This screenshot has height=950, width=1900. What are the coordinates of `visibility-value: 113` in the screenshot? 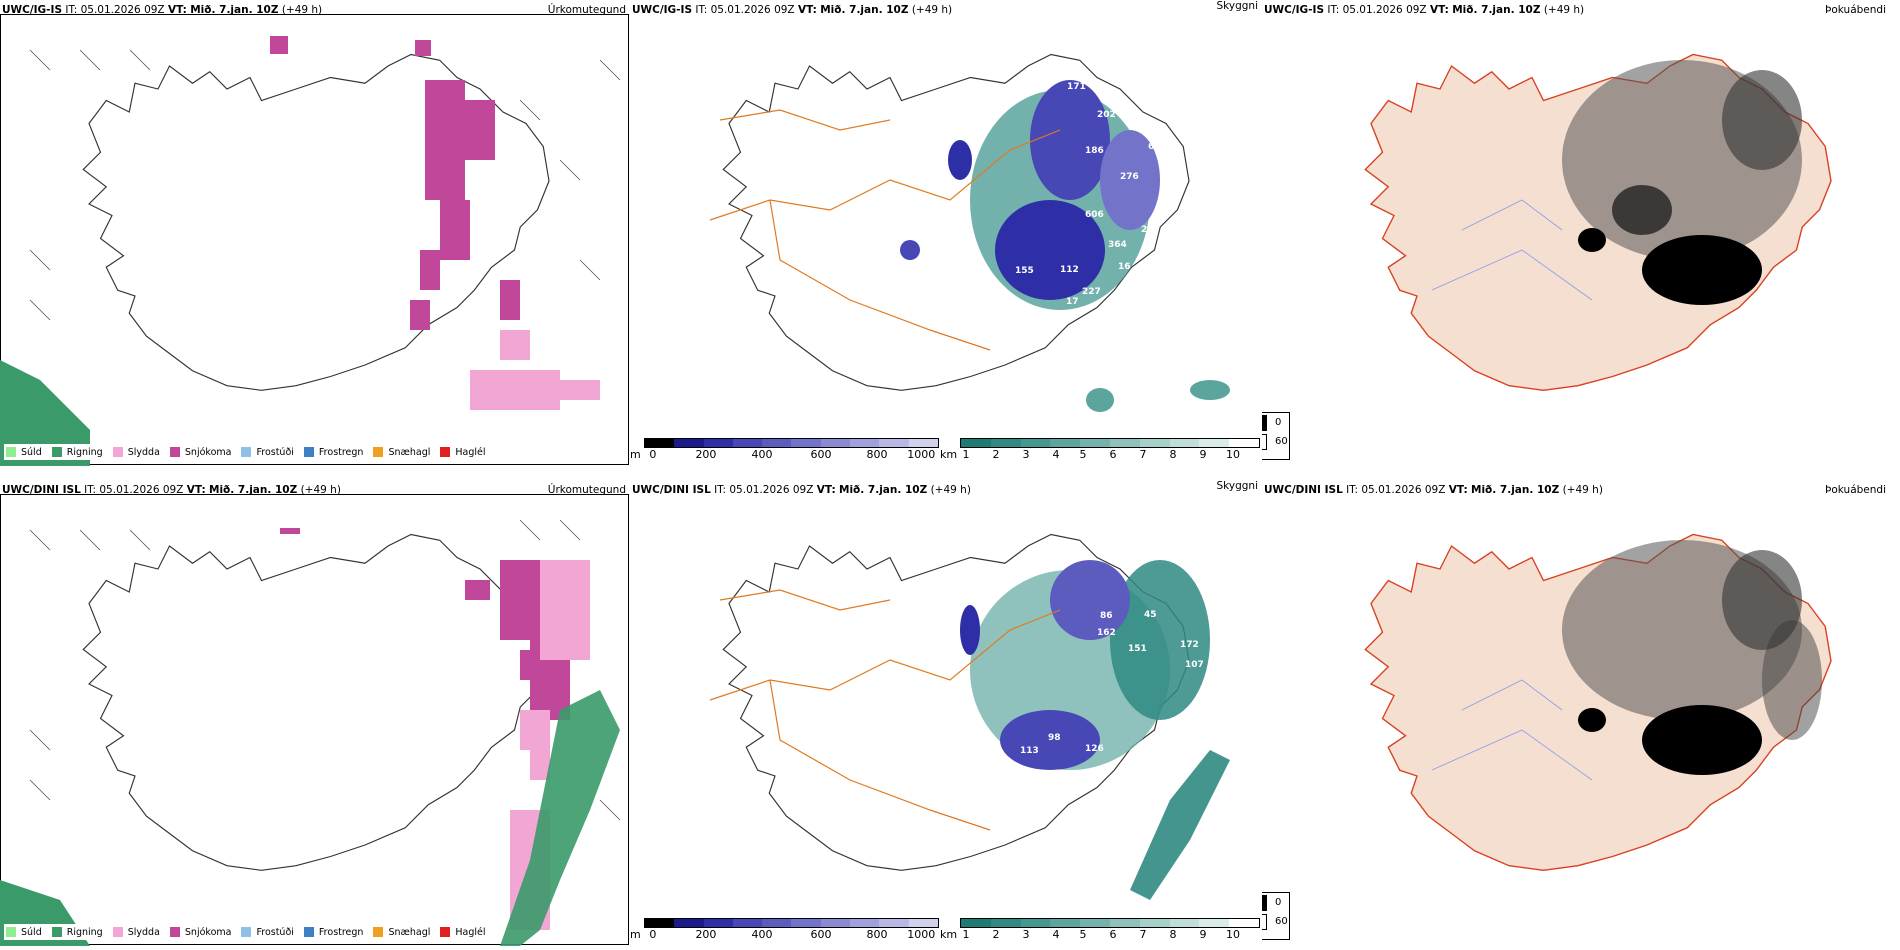 It's located at (1029, 751).